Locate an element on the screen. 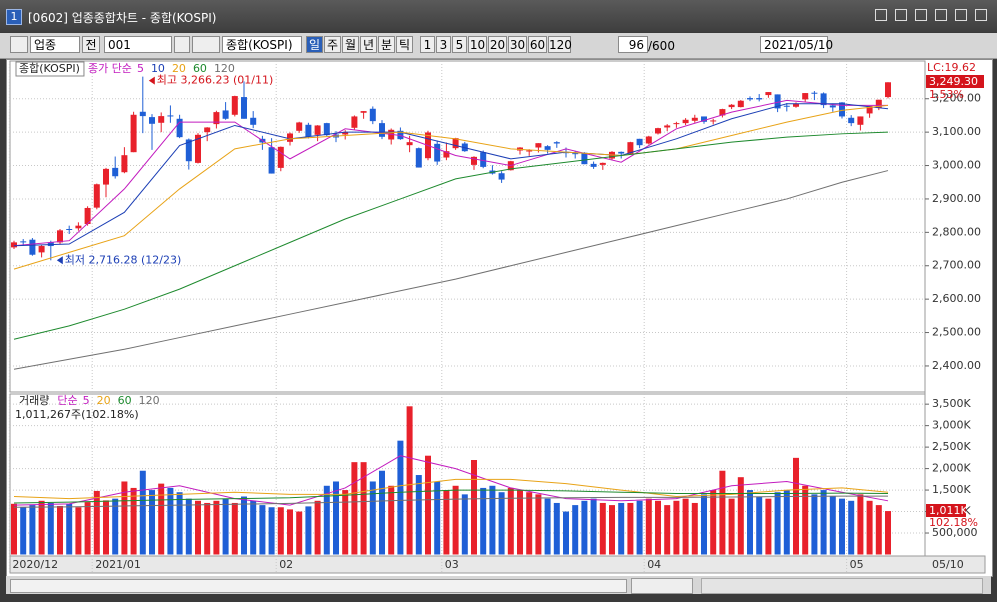  interval-button: 120 is located at coordinates (560, 44).